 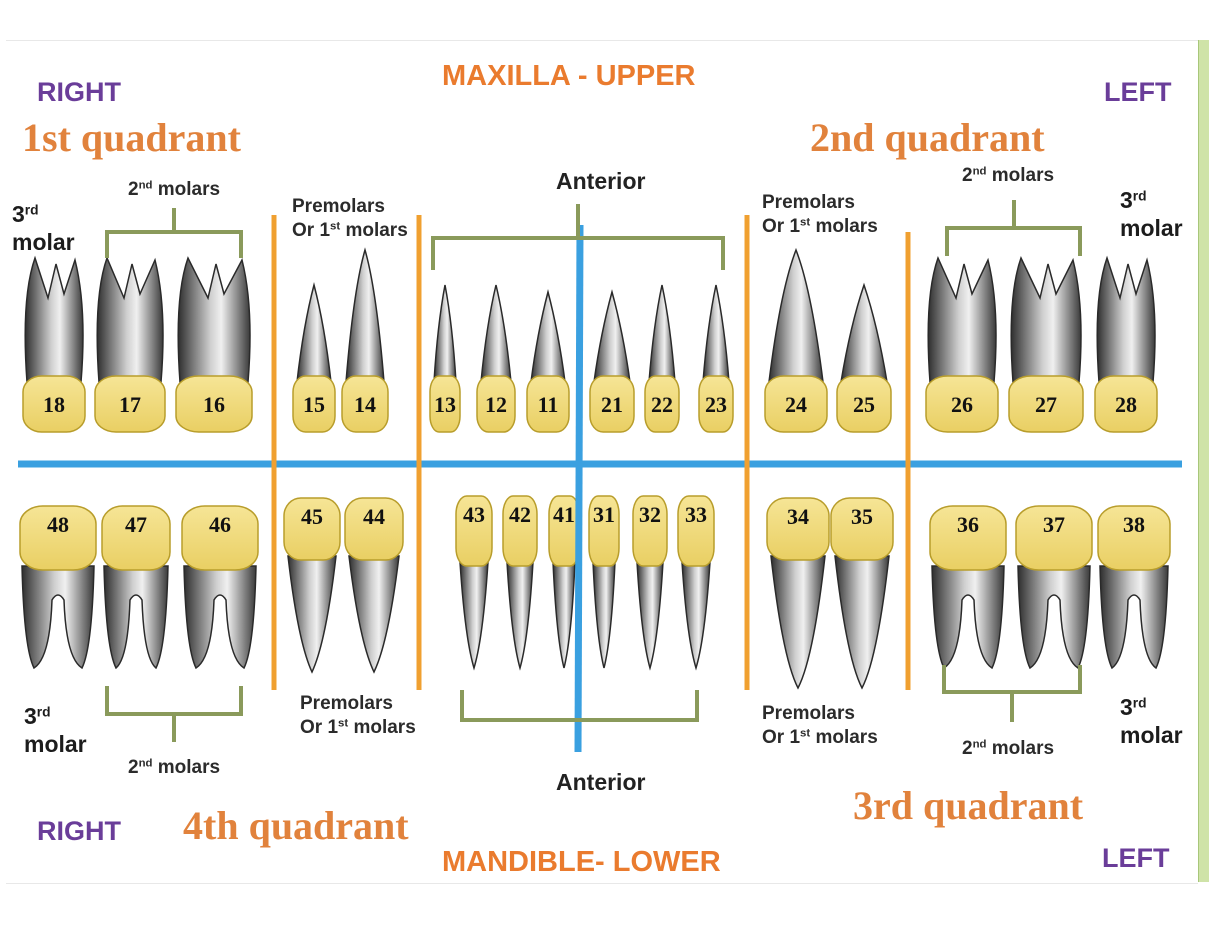 What do you see at coordinates (1203, 461) in the screenshot?
I see `green-edge-bar` at bounding box center [1203, 461].